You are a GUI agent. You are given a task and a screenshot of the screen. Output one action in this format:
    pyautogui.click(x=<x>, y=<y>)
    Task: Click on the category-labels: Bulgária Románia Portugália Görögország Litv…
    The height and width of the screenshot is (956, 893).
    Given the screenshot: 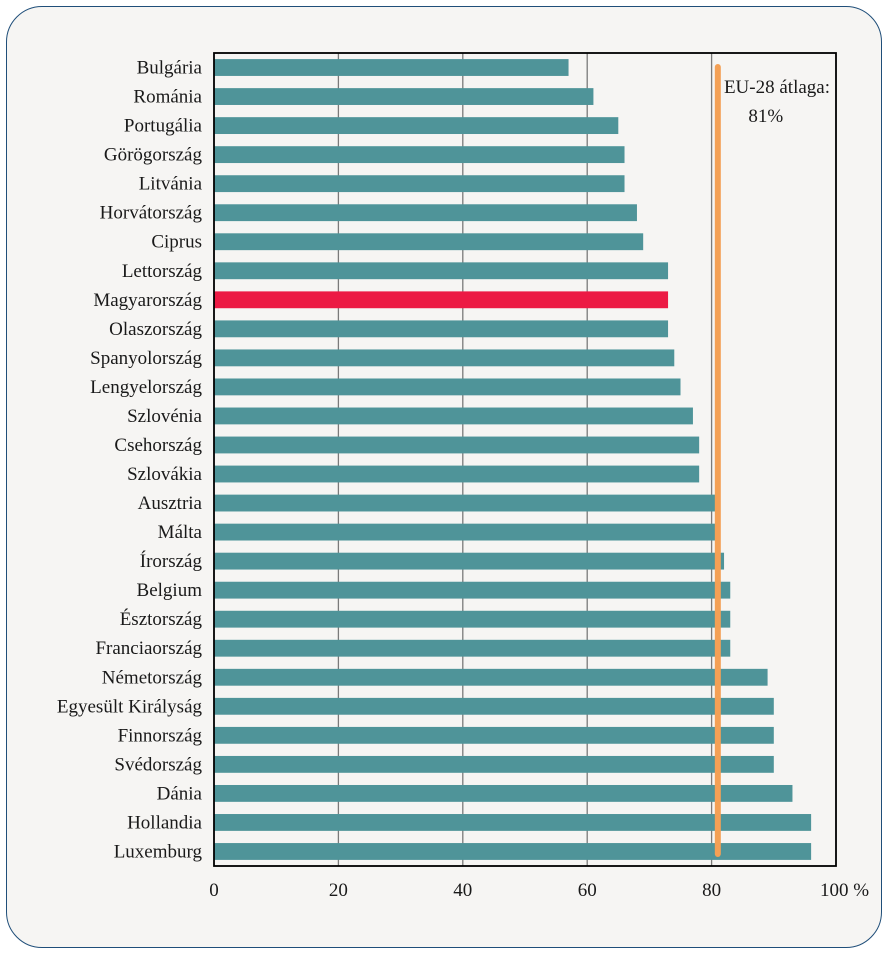 What is the action you would take?
    pyautogui.click(x=130, y=460)
    